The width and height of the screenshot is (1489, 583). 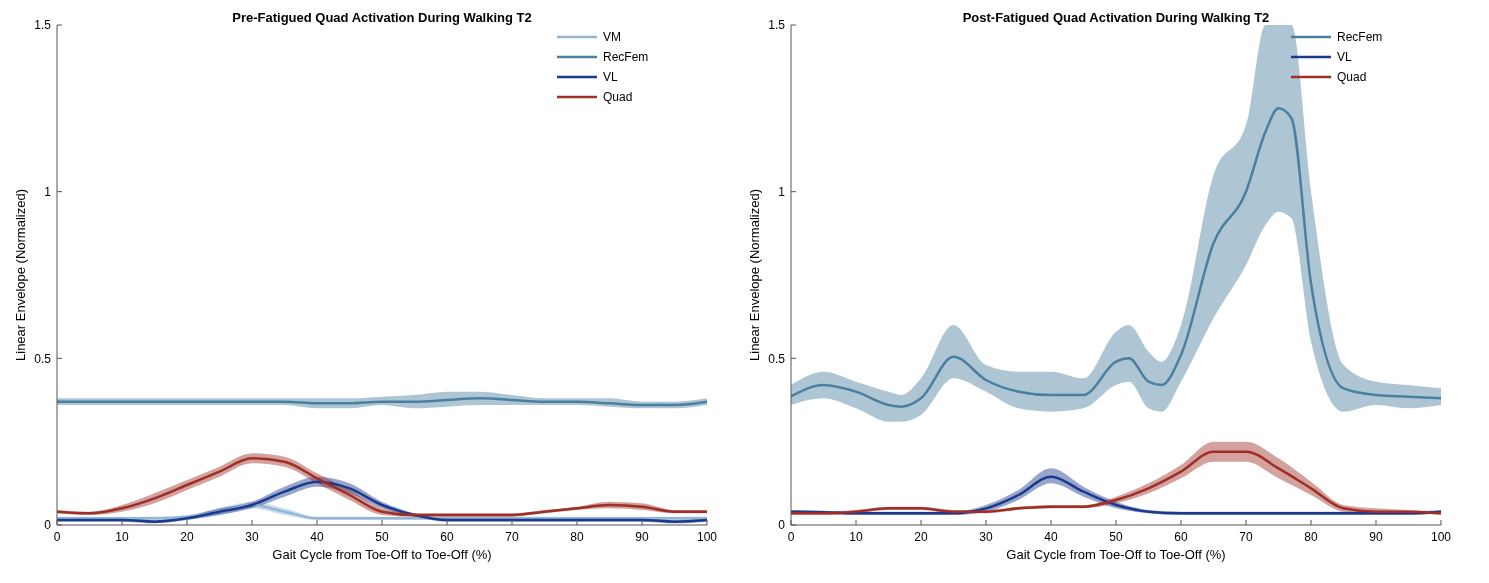 I want to click on chart-title: Pre-Fatigued Quad Activation During Walking T2, so click(x=382, y=17).